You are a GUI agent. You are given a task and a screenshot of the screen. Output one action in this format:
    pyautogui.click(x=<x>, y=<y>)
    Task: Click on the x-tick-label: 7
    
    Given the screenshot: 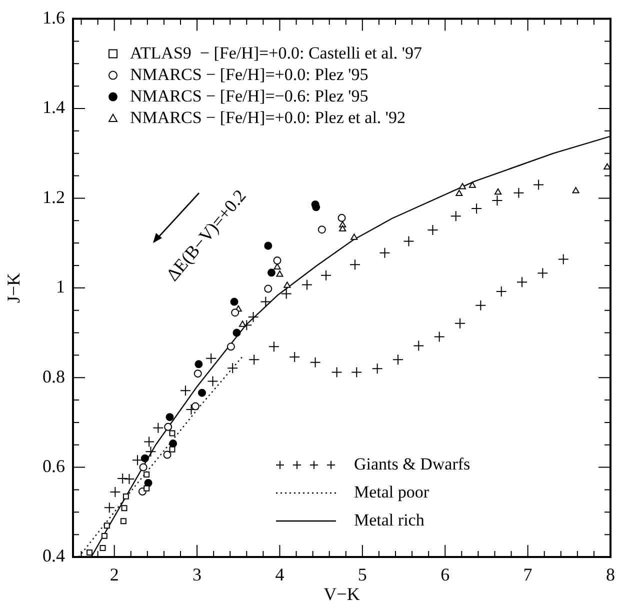 What is the action you would take?
    pyautogui.click(x=527, y=574)
    